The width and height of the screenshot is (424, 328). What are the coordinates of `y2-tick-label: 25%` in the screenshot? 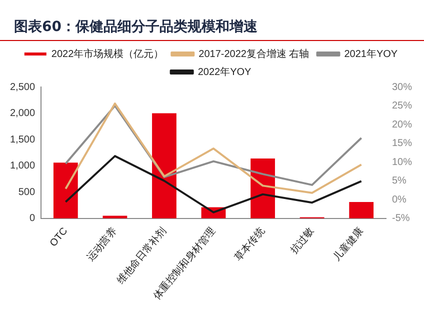 It's located at (402, 106).